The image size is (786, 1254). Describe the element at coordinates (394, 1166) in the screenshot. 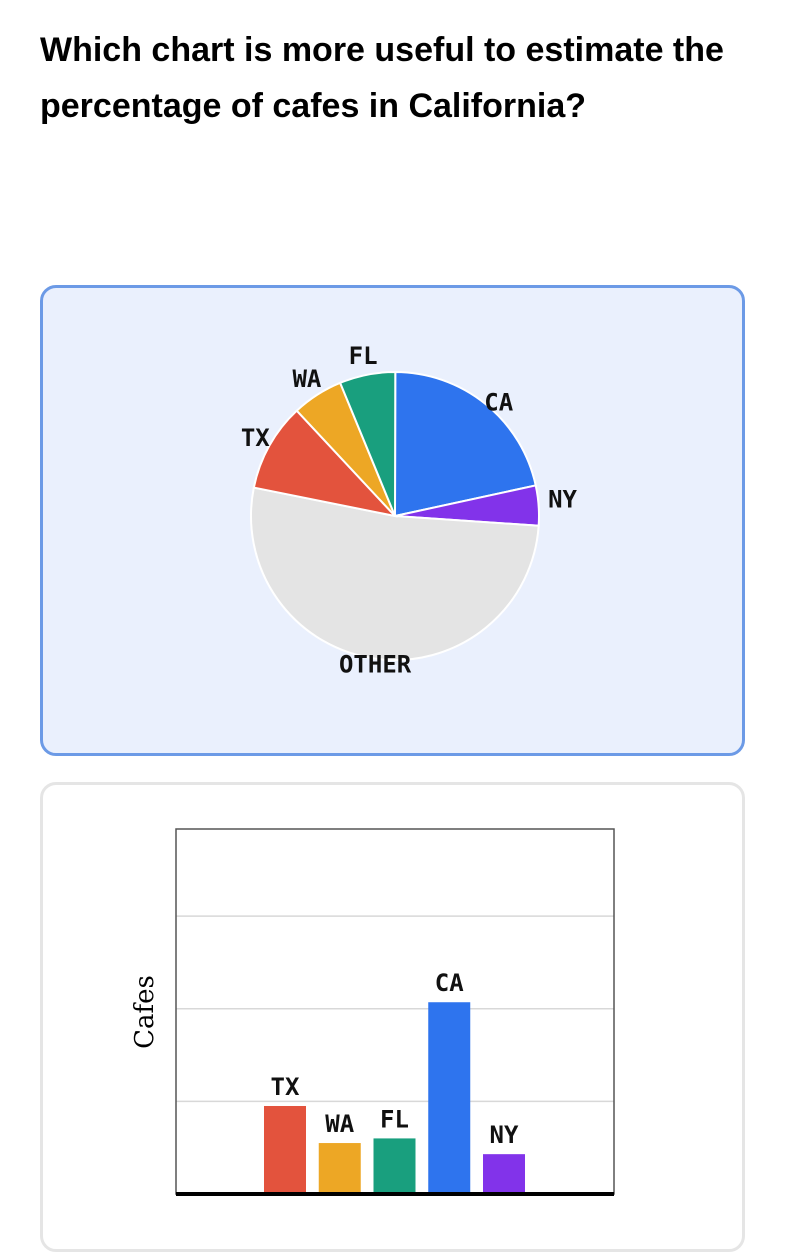

I see `bar-fl` at that location.